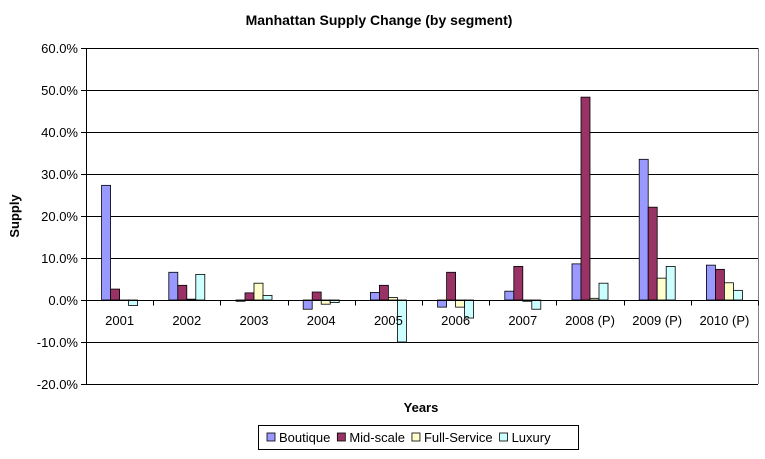 The image size is (765, 459). Describe the element at coordinates (191, 299) in the screenshot. I see `bar-full-service-2002` at that location.